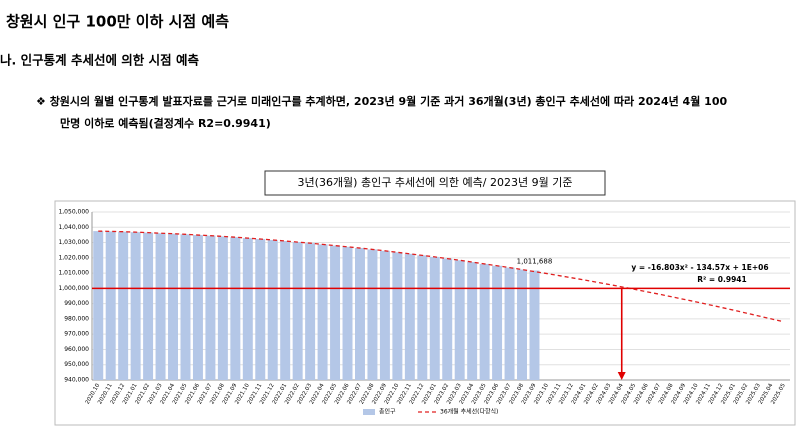  What do you see at coordinates (76, 334) in the screenshot?
I see `y-tick-label: 970,000` at bounding box center [76, 334].